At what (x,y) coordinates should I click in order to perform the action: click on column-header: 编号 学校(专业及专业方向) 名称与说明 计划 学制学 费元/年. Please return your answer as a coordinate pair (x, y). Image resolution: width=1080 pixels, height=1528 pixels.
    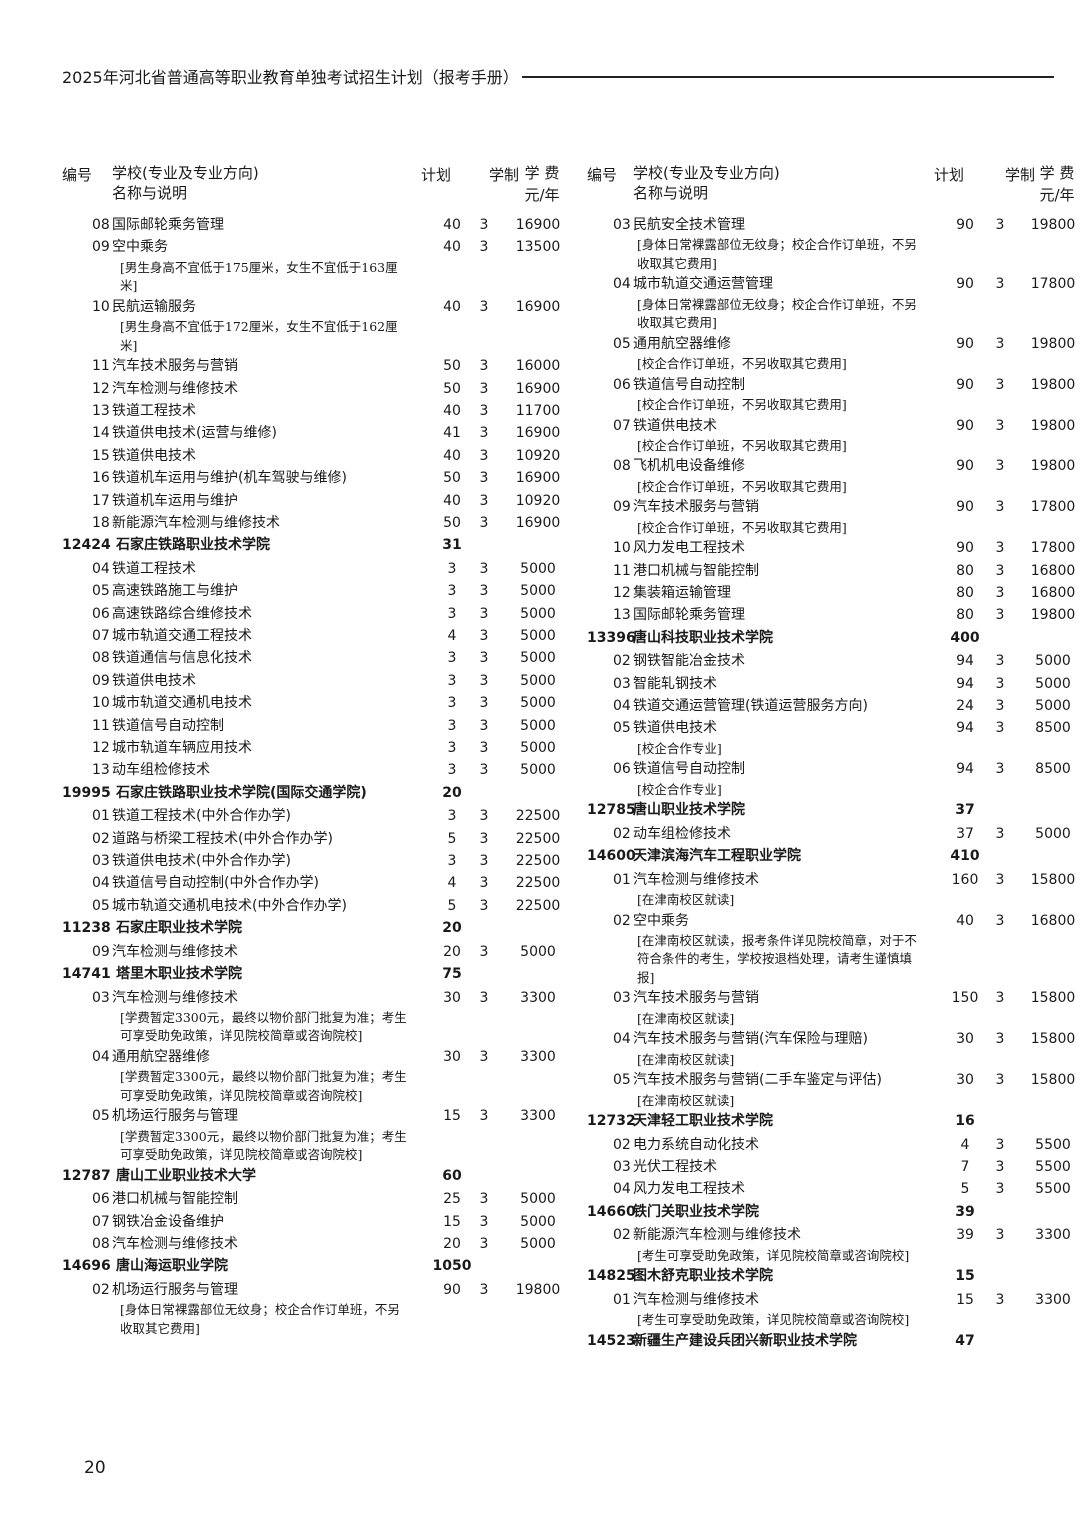
    Looking at the image, I should click on (317, 186).